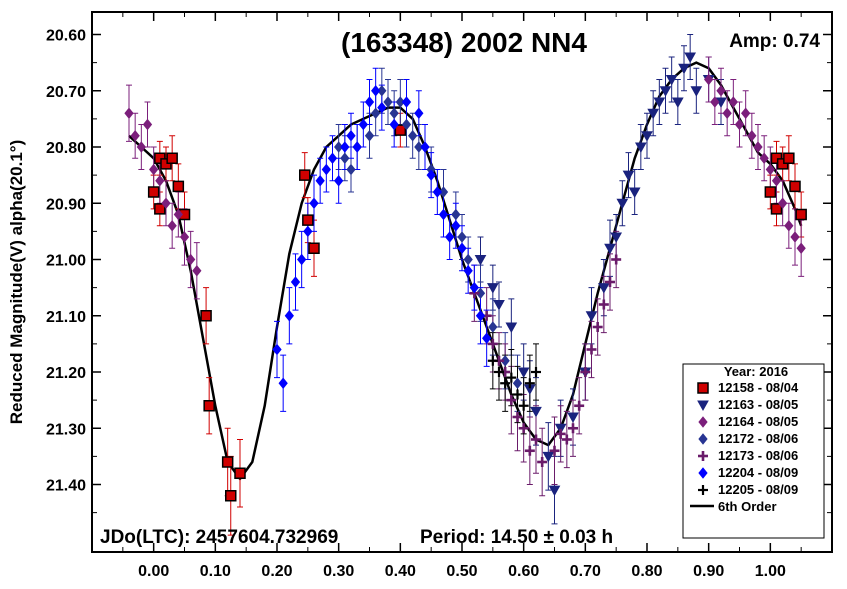 The width and height of the screenshot is (847, 589). I want to click on x-tick-label: 1.00, so click(770, 571).